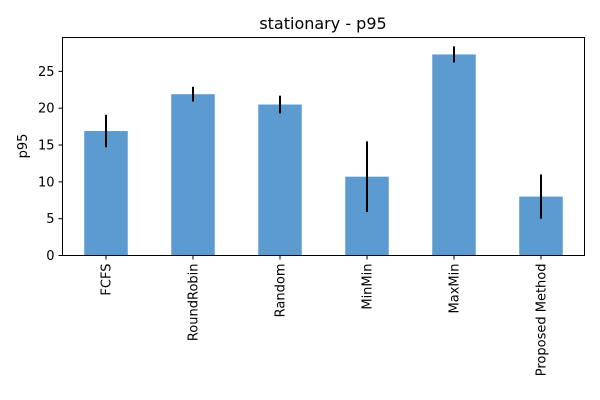 The image size is (600, 400). What do you see at coordinates (46, 182) in the screenshot?
I see `y-tick-label: 10` at bounding box center [46, 182].